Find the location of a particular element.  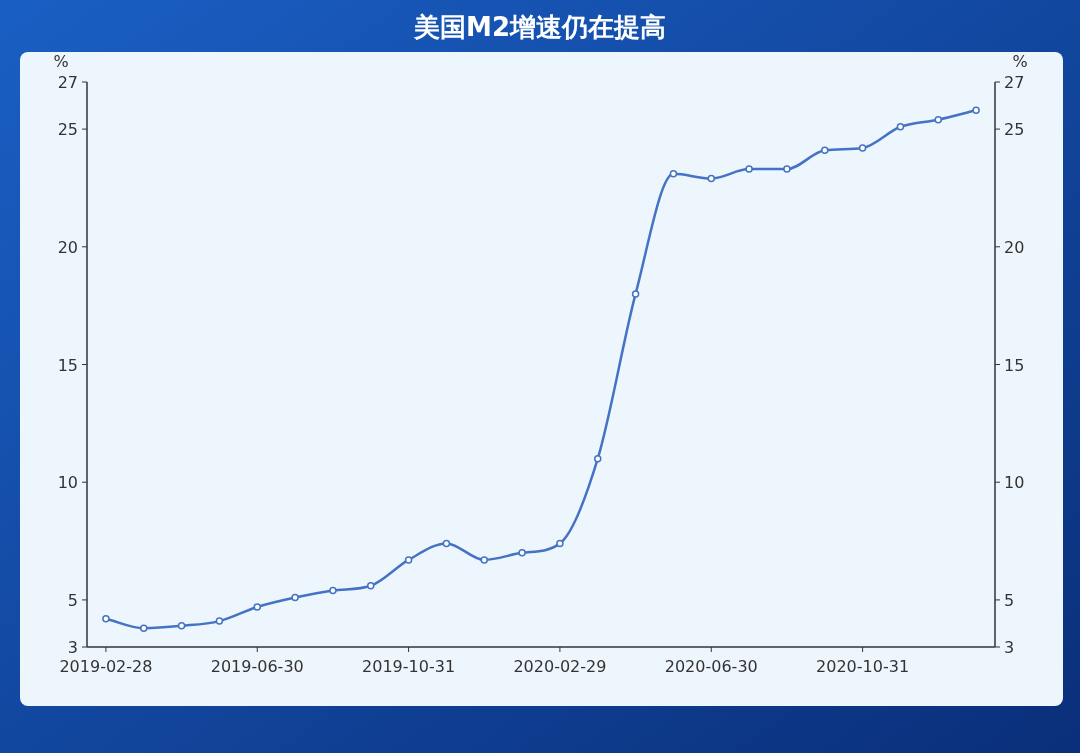

y2-tick-label: 25 is located at coordinates (1014, 130).